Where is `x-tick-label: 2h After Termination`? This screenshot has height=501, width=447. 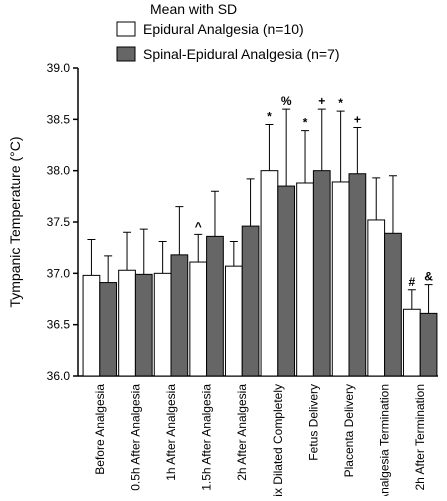
x-tick-label: 2h After Termination is located at coordinates (420, 437).